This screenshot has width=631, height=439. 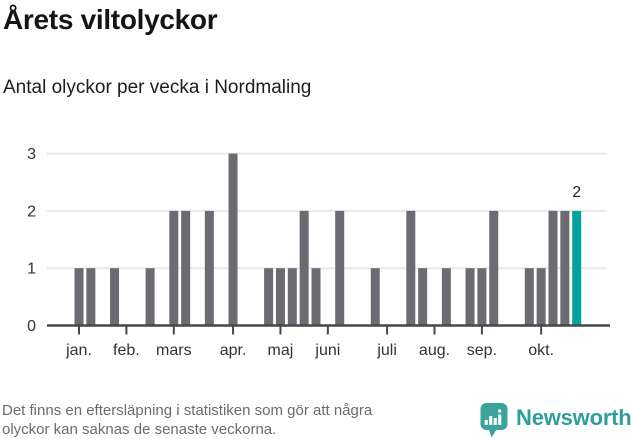 I want to click on x-axis-month-label: okt., so click(x=541, y=350).